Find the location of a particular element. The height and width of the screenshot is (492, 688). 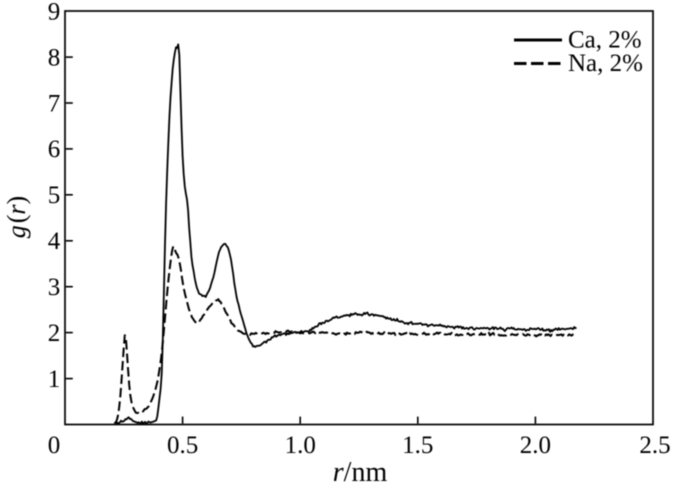

svg-text: 0 is located at coordinates (54, 445).